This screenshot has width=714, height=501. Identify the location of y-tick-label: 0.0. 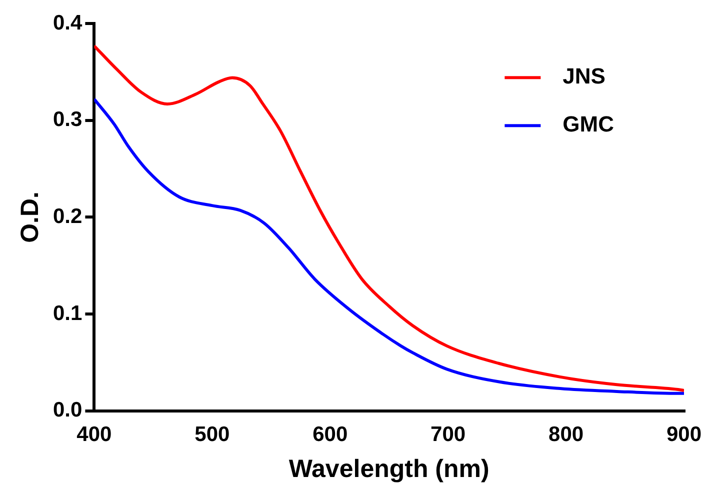
(67, 410).